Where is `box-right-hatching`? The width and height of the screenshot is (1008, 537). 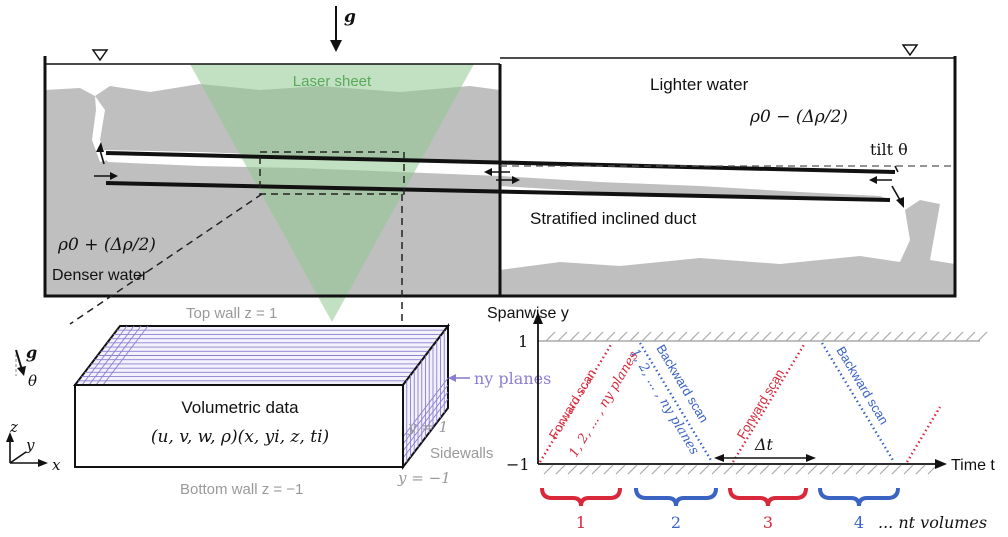
box-right-hatching is located at coordinates (425, 396).